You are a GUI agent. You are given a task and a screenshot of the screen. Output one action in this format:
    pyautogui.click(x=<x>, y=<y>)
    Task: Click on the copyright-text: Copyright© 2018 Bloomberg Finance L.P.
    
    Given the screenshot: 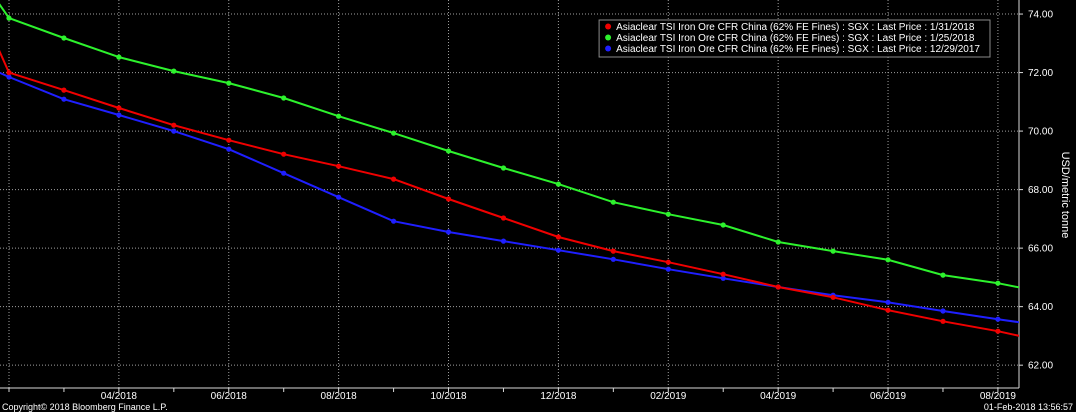 What is the action you would take?
    pyautogui.click(x=85, y=407)
    